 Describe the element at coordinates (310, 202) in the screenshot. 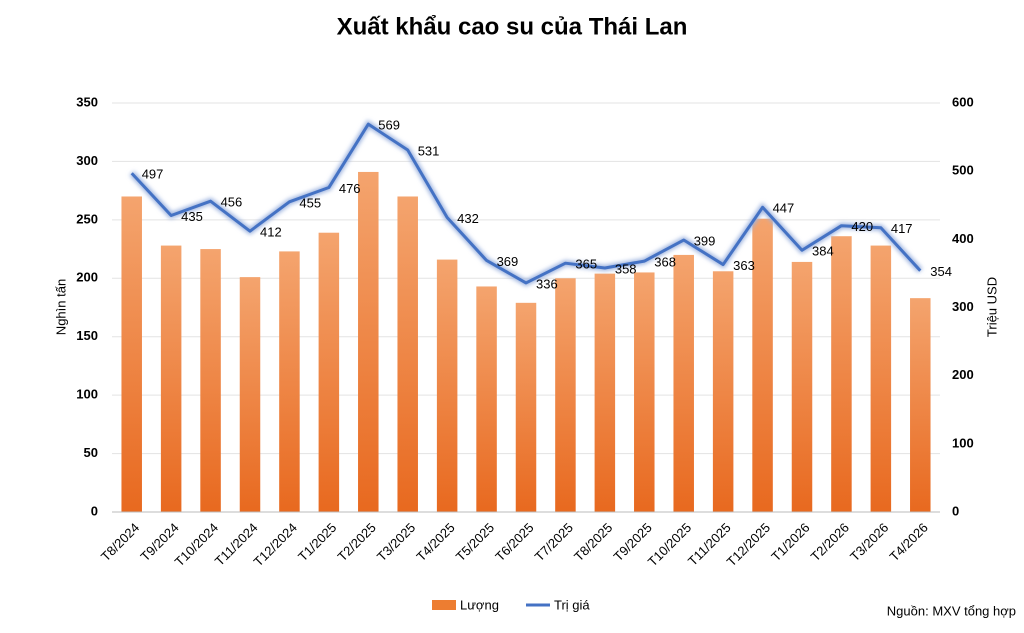

I see `data-label: 455` at that location.